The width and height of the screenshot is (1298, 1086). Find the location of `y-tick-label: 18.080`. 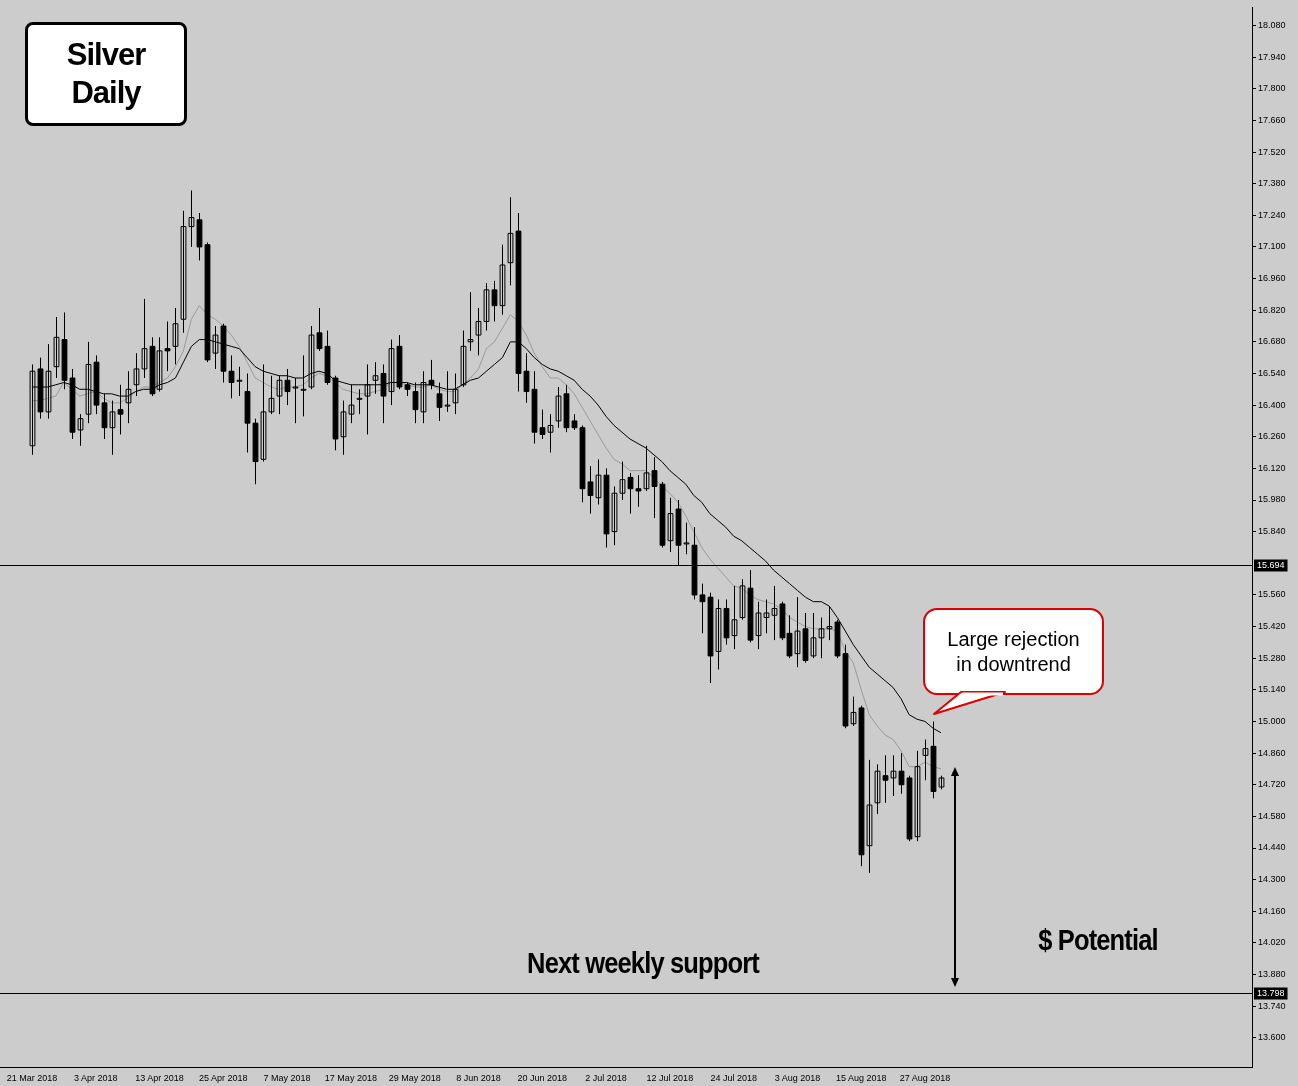

y-tick-label: 18.080 is located at coordinates (1272, 24).